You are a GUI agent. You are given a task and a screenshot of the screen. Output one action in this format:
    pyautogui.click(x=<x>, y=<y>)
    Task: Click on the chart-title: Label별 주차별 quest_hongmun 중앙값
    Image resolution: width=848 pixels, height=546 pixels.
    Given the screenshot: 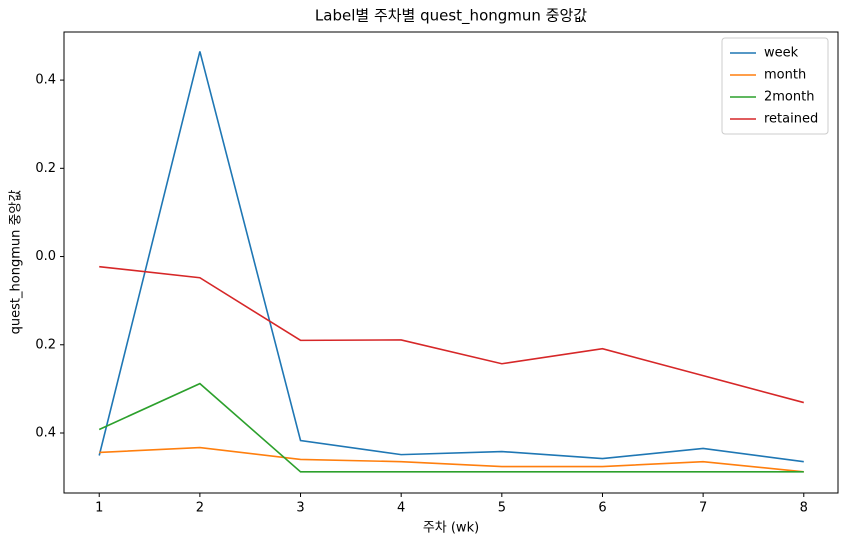 What is the action you would take?
    pyautogui.click(x=451, y=16)
    